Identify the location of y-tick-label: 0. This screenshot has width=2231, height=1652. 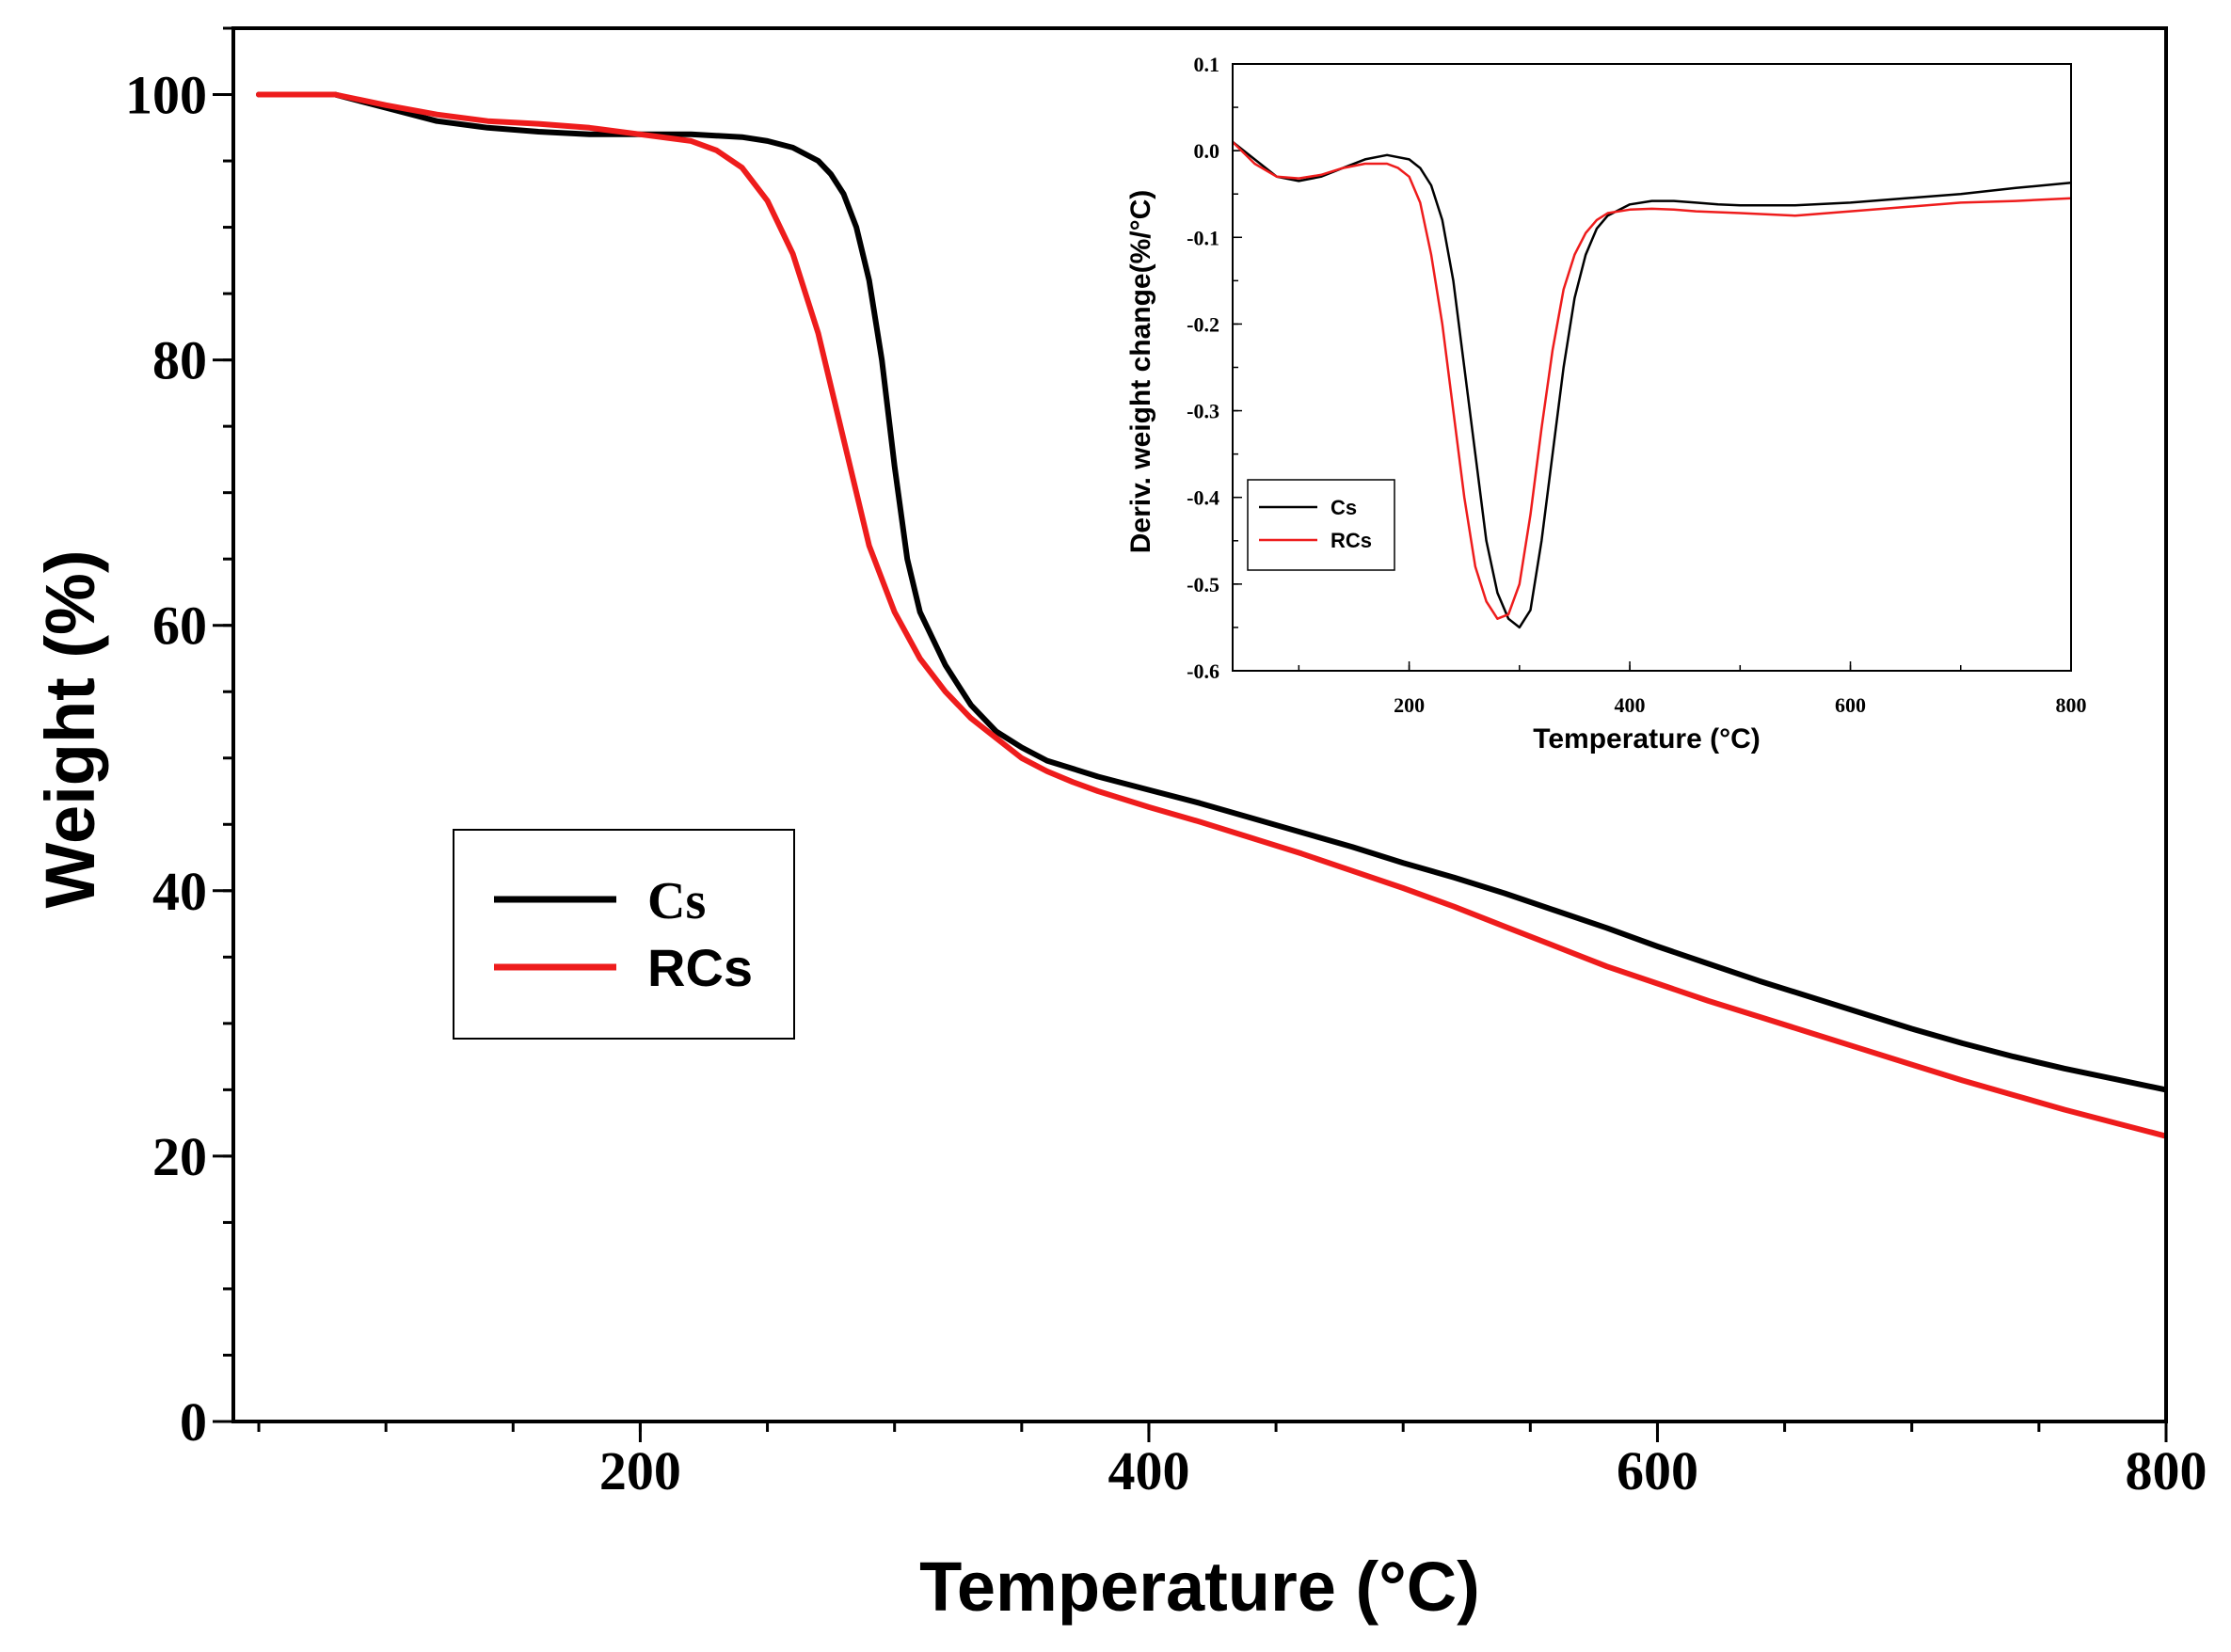
(193, 1422).